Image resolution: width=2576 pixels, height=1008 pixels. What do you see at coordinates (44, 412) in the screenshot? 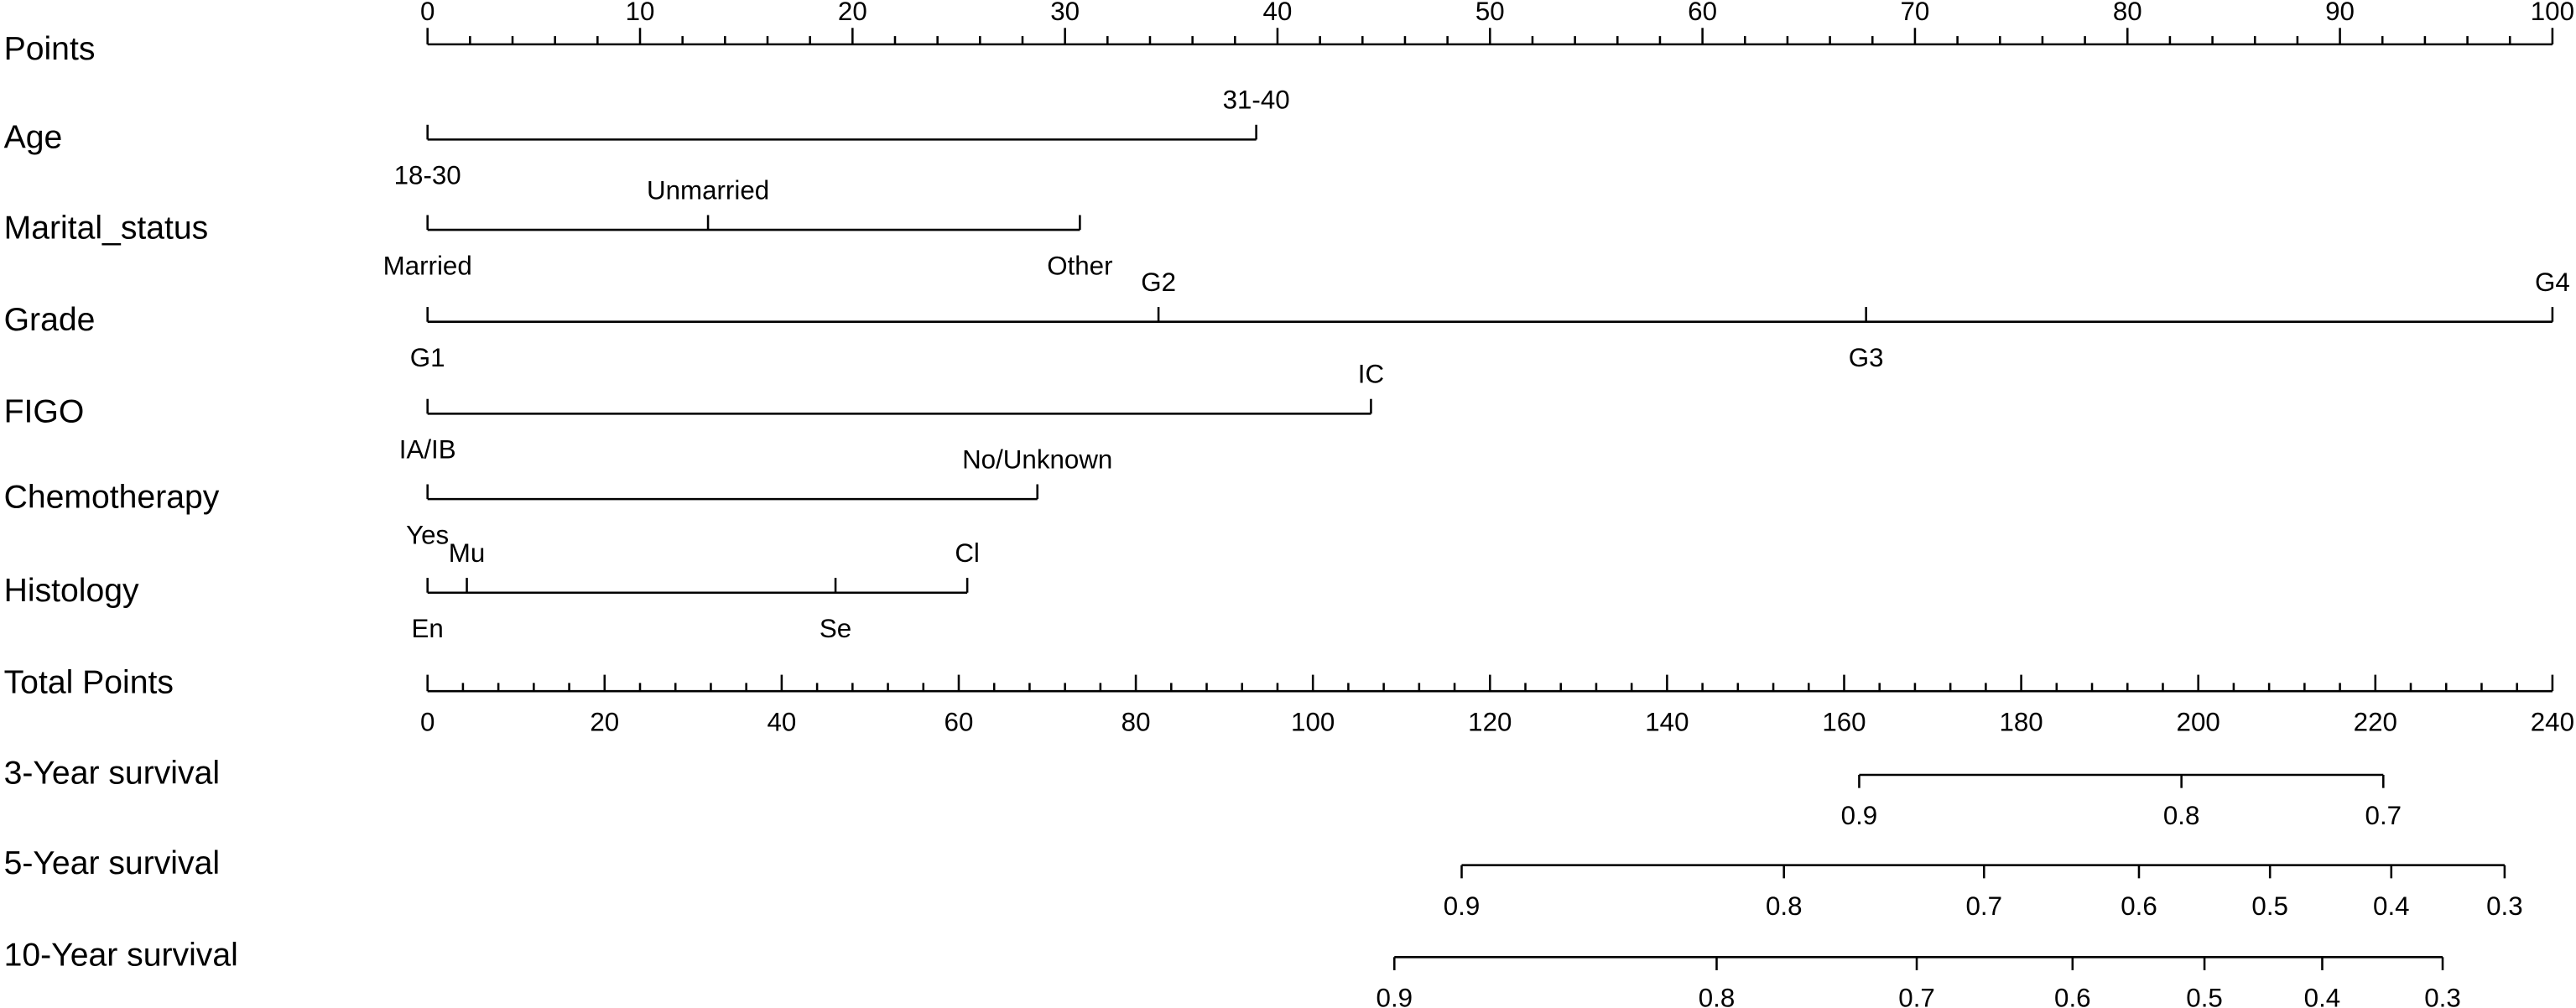
I see `row-label: FIGO` at bounding box center [44, 412].